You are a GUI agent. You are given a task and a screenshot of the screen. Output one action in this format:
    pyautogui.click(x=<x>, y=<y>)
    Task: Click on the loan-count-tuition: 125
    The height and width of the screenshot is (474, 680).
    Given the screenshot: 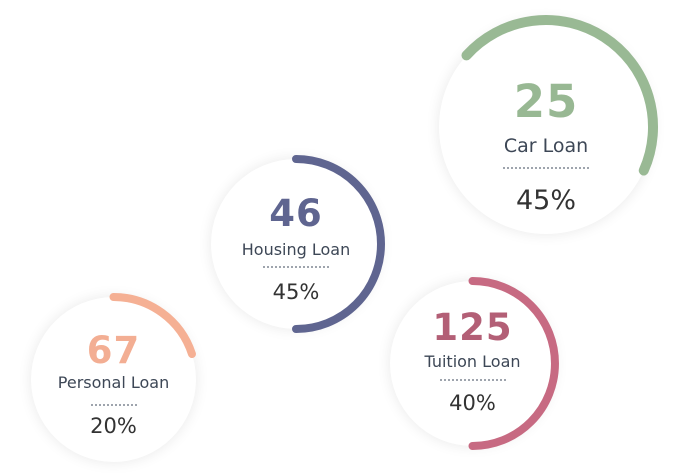 What is the action you would take?
    pyautogui.click(x=472, y=327)
    